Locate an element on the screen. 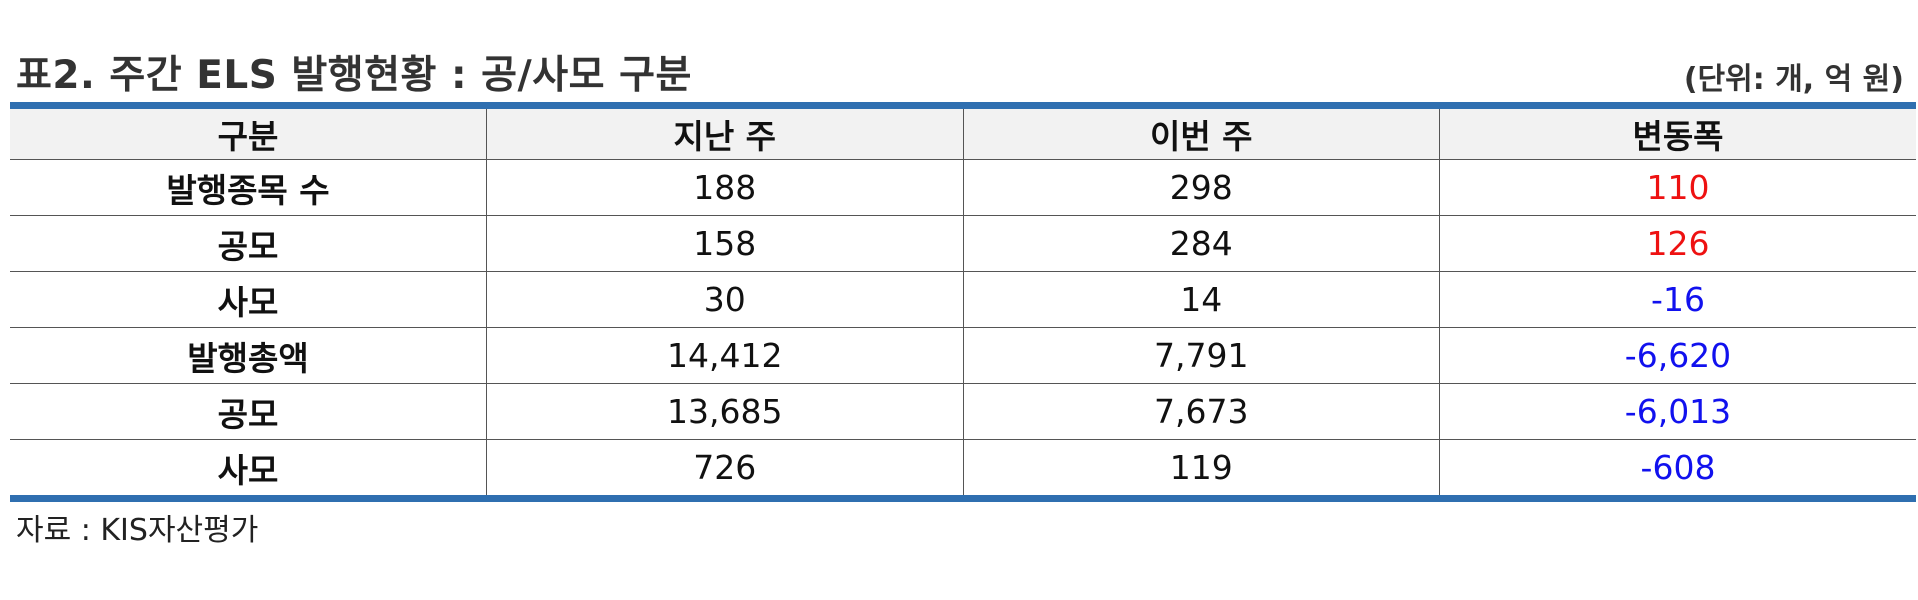  header-change: 변동폭 is located at coordinates (1677, 134).